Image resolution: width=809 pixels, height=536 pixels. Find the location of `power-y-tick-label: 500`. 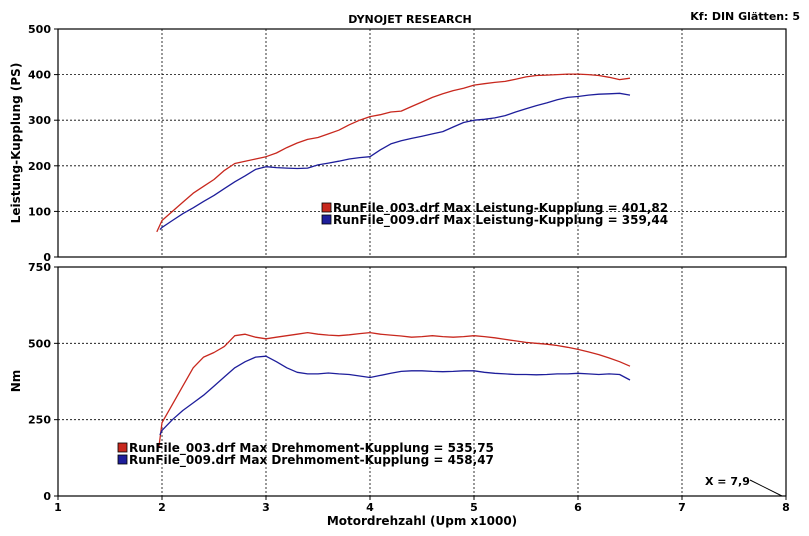

power-y-tick-label: 500 is located at coordinates (39, 29).